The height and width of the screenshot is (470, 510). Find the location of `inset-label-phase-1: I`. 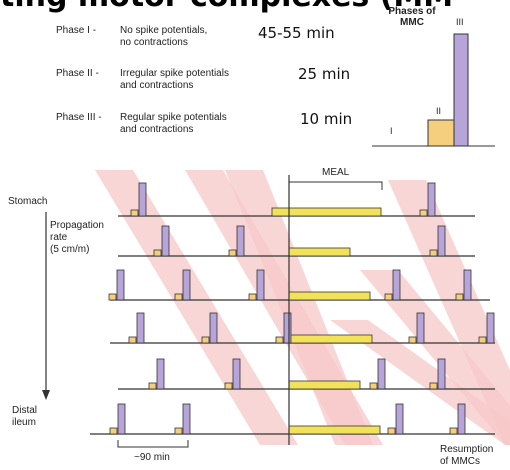

inset-label-phase-1: I is located at coordinates (391, 131).